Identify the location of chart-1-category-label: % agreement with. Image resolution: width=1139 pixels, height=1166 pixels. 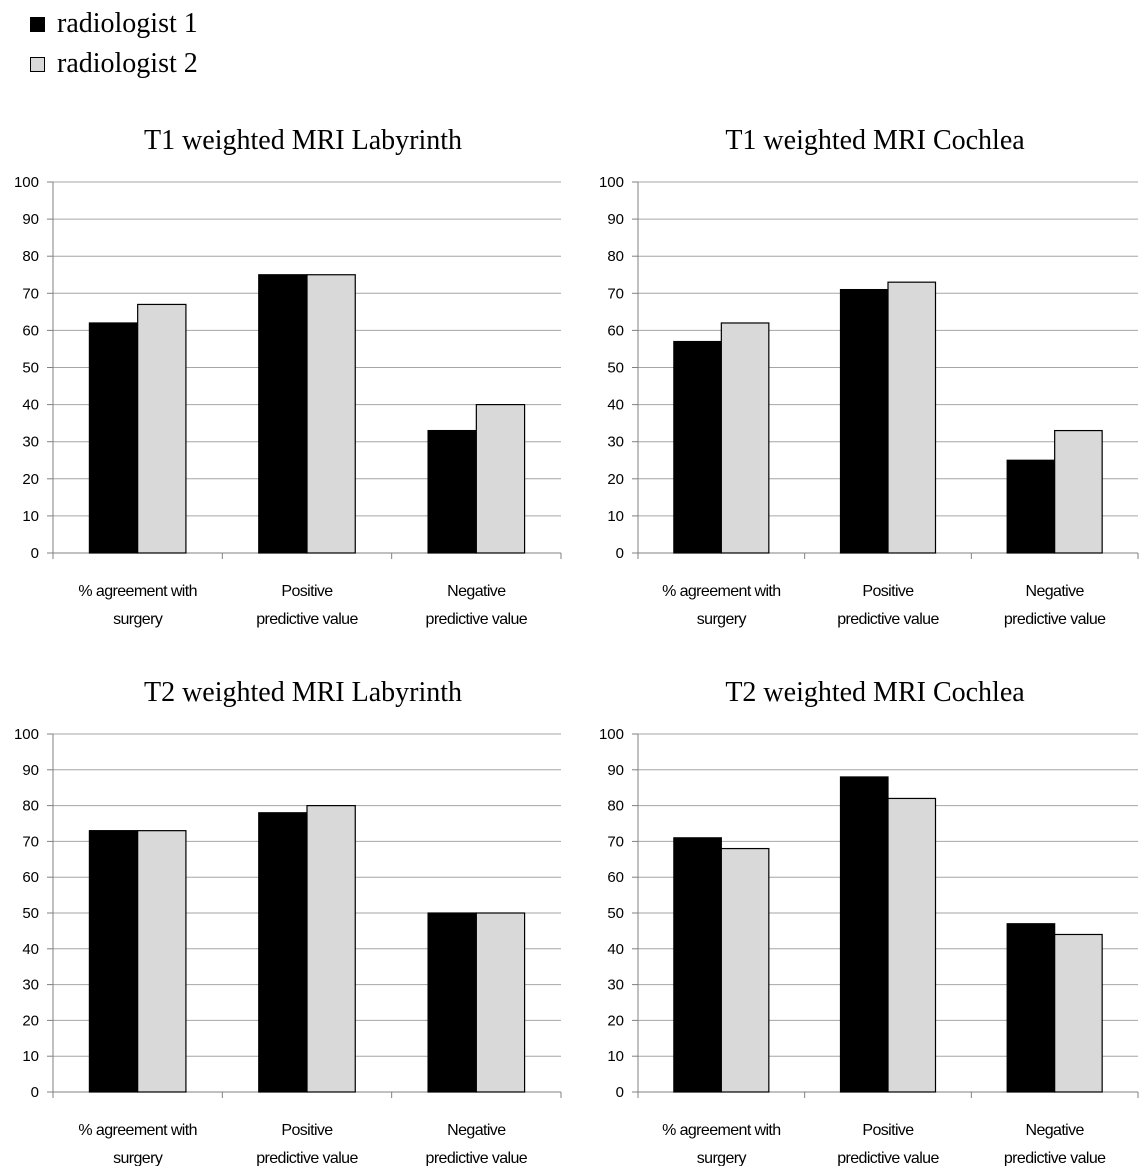
(137, 591).